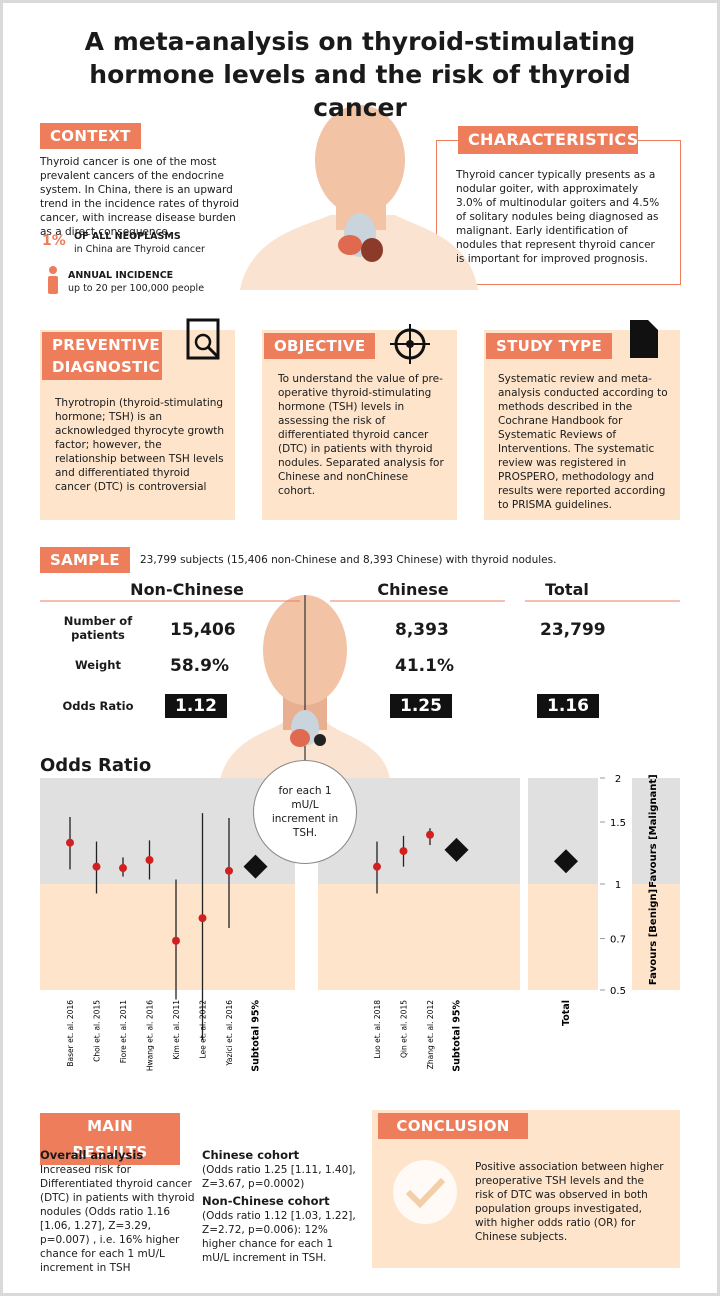  What do you see at coordinates (123, 1031) in the screenshot?
I see `x-tick-label: Fiore et. al. 2011` at bounding box center [123, 1031].